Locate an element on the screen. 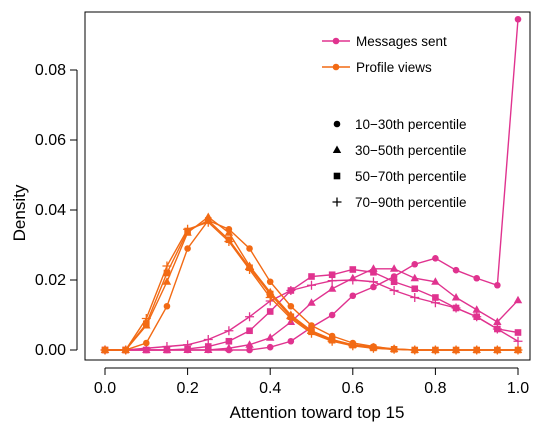 This screenshot has height=427, width=535. legend-label: 10−30th percentile is located at coordinates (410, 124).